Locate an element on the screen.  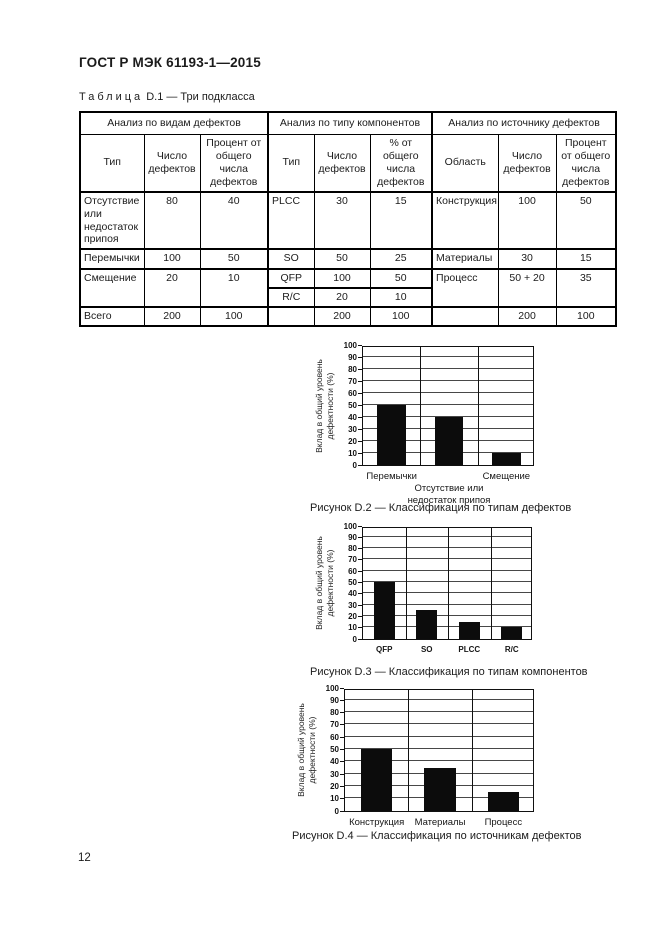
y-tick-label: 50 is located at coordinates (352, 405).